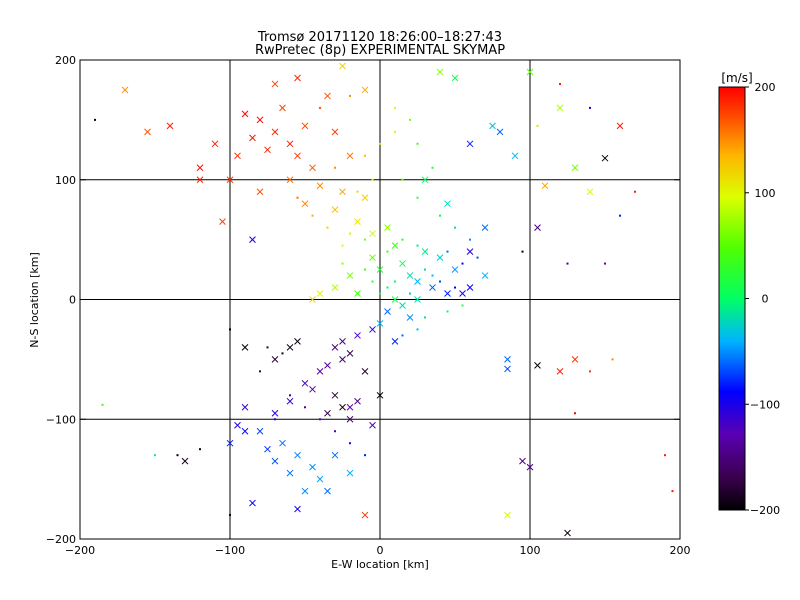  What do you see at coordinates (380, 50) in the screenshot?
I see `chart-subtitle: RwPretec (8p) EXPERIMENTAL SKYMAP` at bounding box center [380, 50].